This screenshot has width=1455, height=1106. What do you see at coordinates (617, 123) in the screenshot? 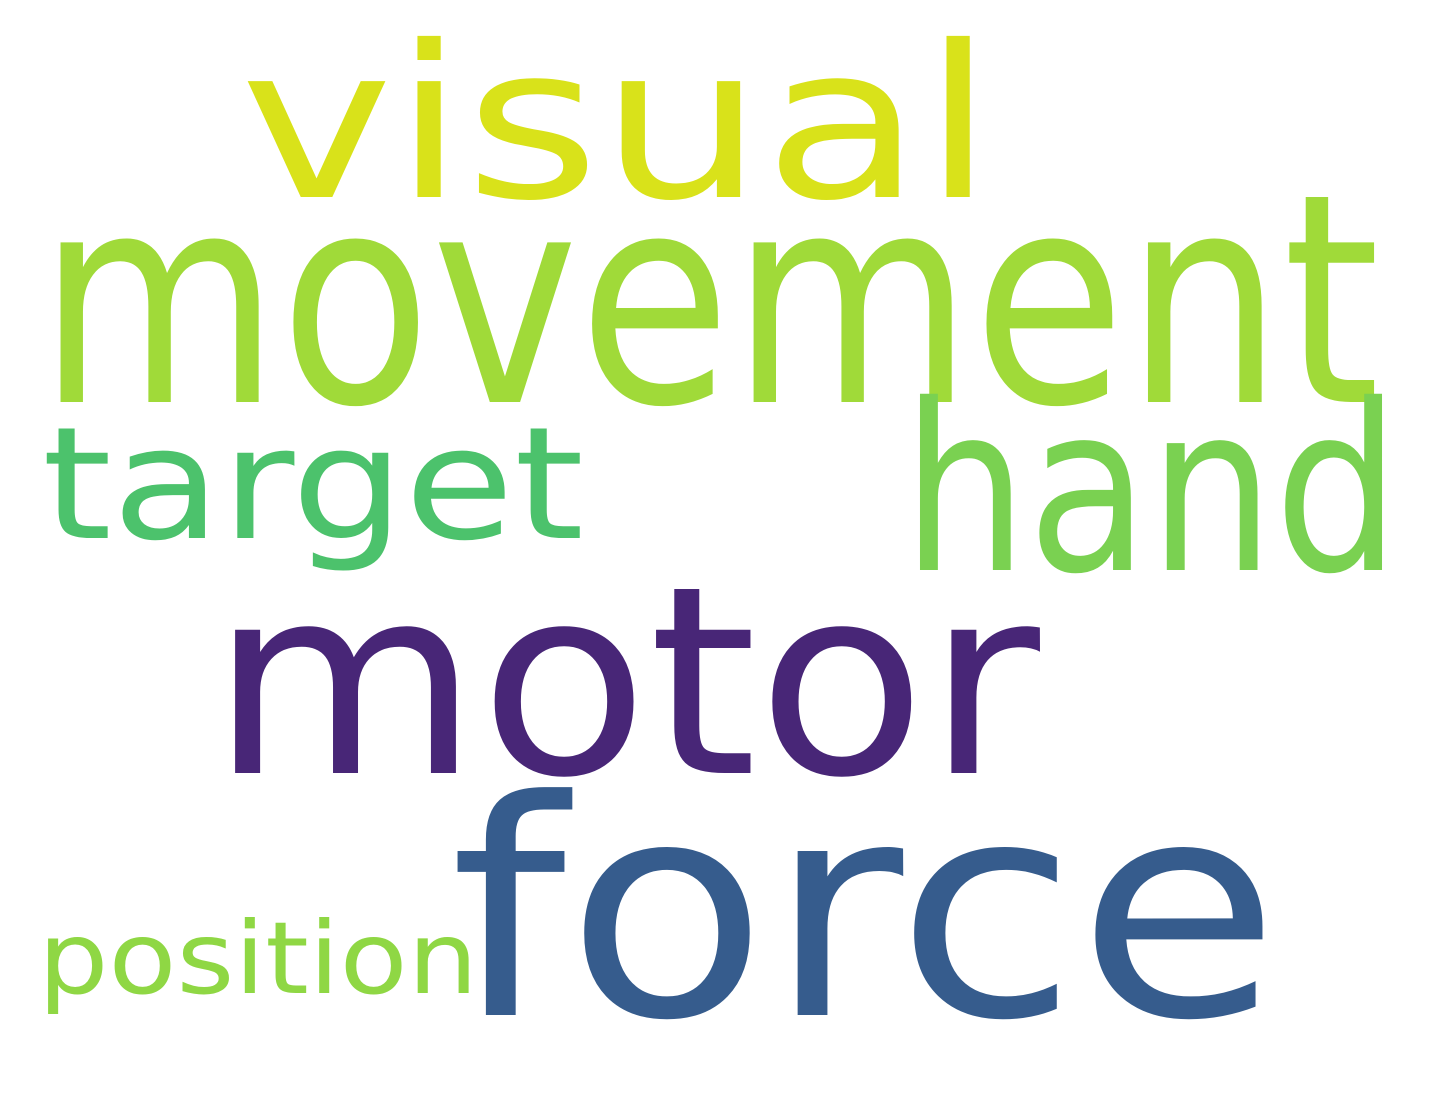
I see `word-visual: visual` at bounding box center [617, 123].